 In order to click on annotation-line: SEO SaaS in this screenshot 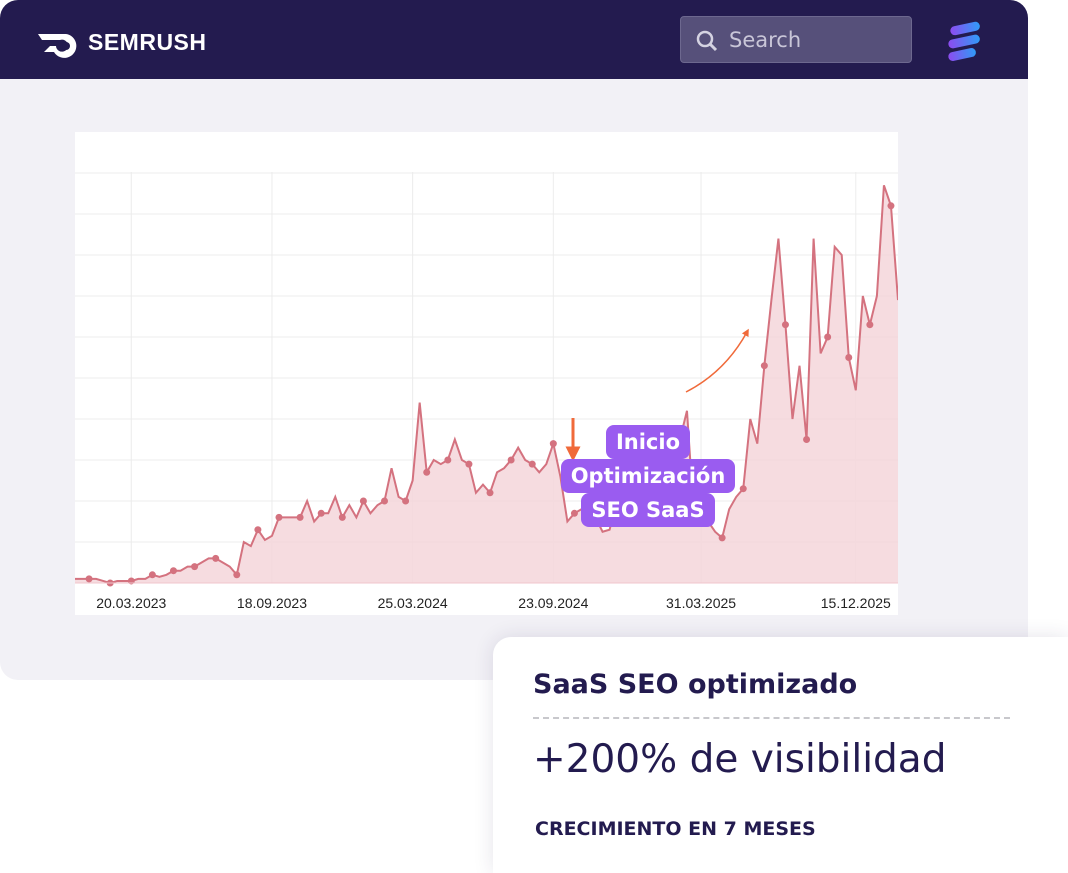, I will do `click(648, 510)`.